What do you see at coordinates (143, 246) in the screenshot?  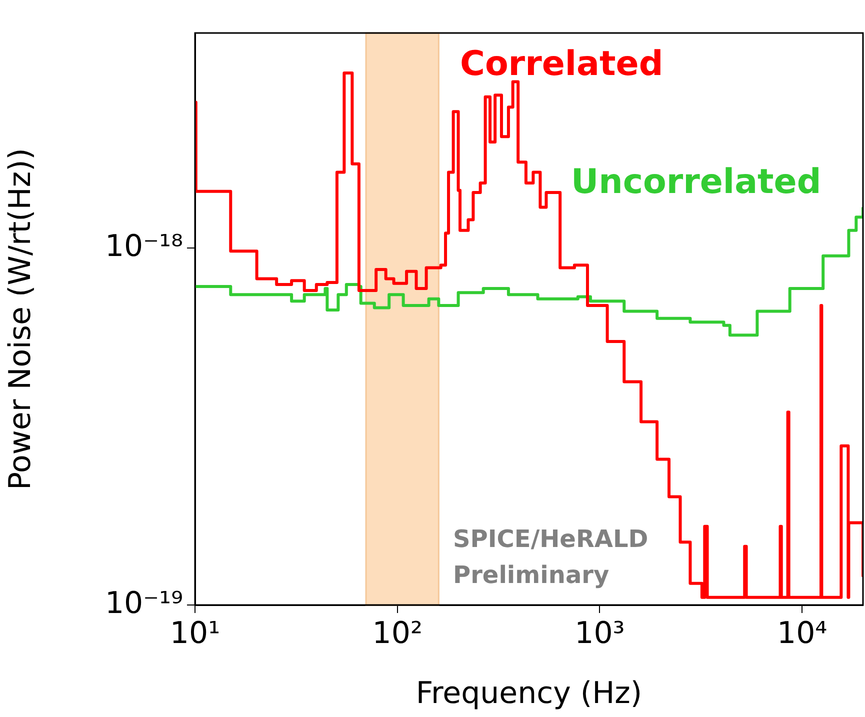 I see `y-tick-label: 10⁻¹⁸` at bounding box center [143, 246].